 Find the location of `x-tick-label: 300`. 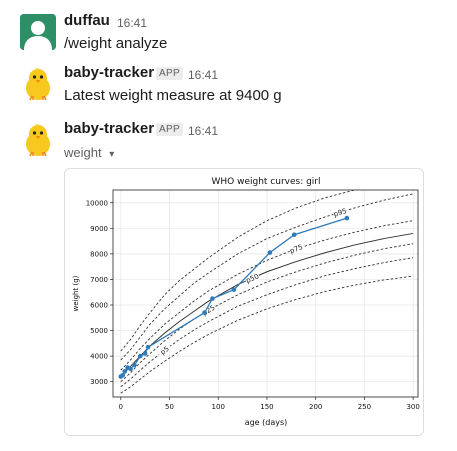

x-tick-label: 300 is located at coordinates (412, 407).